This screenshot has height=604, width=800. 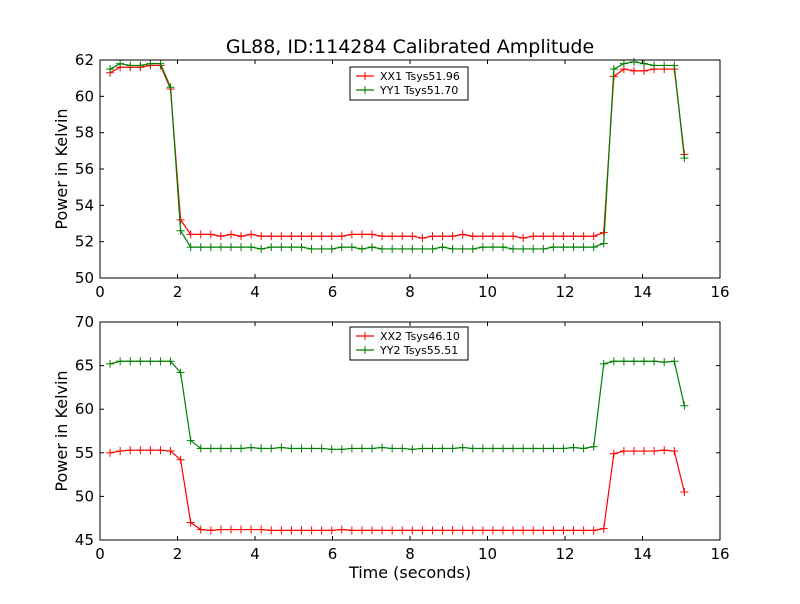 I want to click on x-tick-label: 0, so click(x=100, y=292).